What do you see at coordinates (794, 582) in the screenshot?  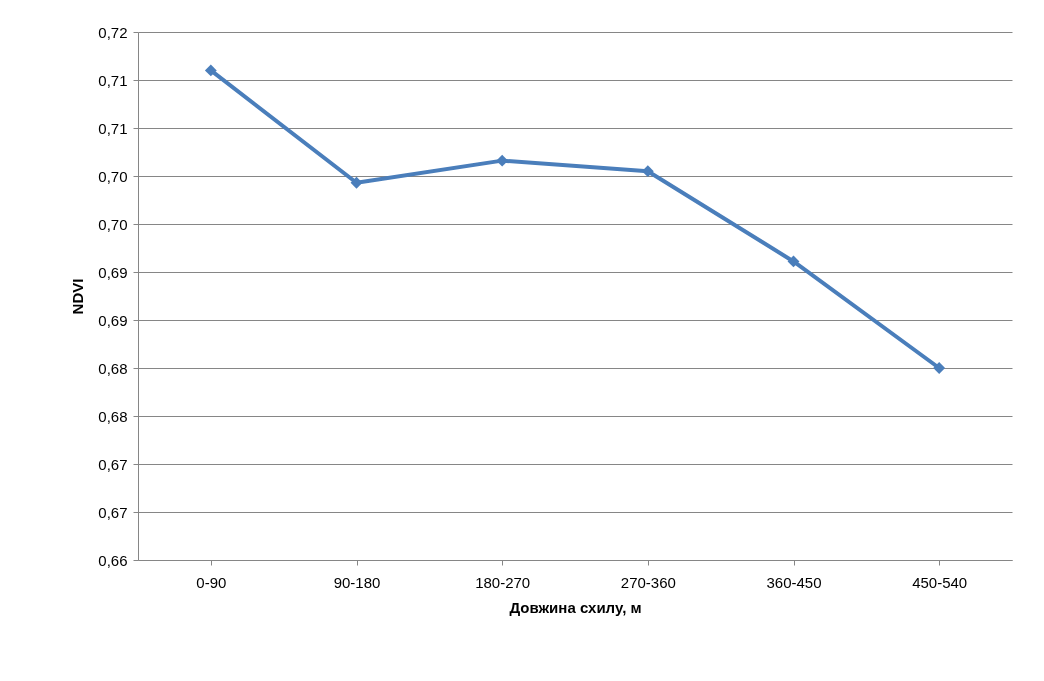 I see `x-tick-label: 360-450` at bounding box center [794, 582].